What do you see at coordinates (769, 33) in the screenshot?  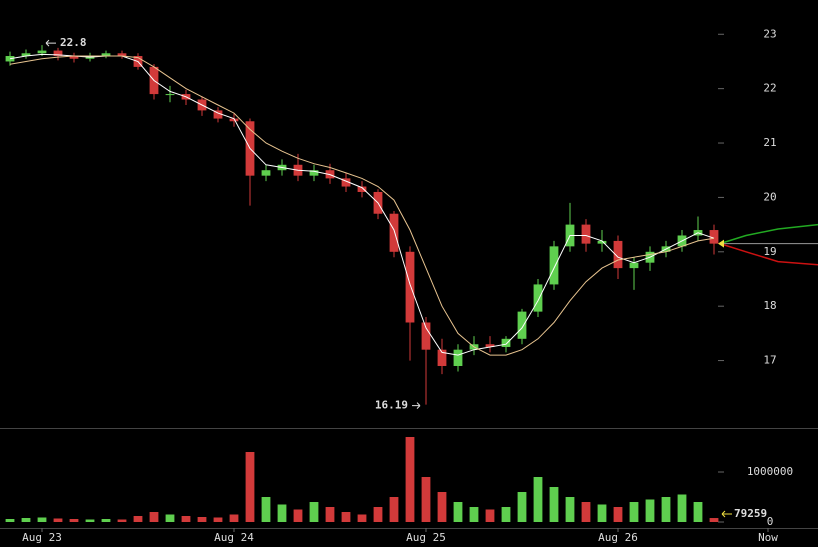 I see `y-tick-label: 23` at bounding box center [769, 33].